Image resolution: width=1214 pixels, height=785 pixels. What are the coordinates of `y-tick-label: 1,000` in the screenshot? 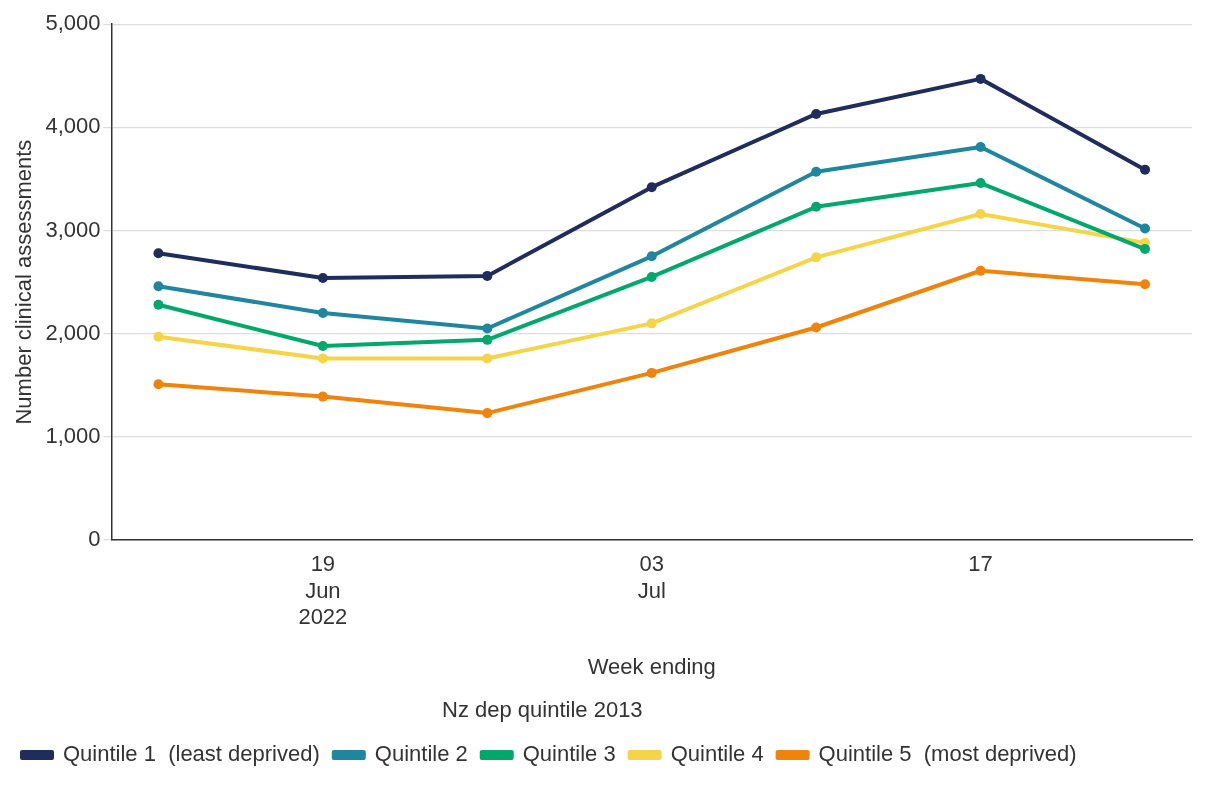 It's located at (73, 435).